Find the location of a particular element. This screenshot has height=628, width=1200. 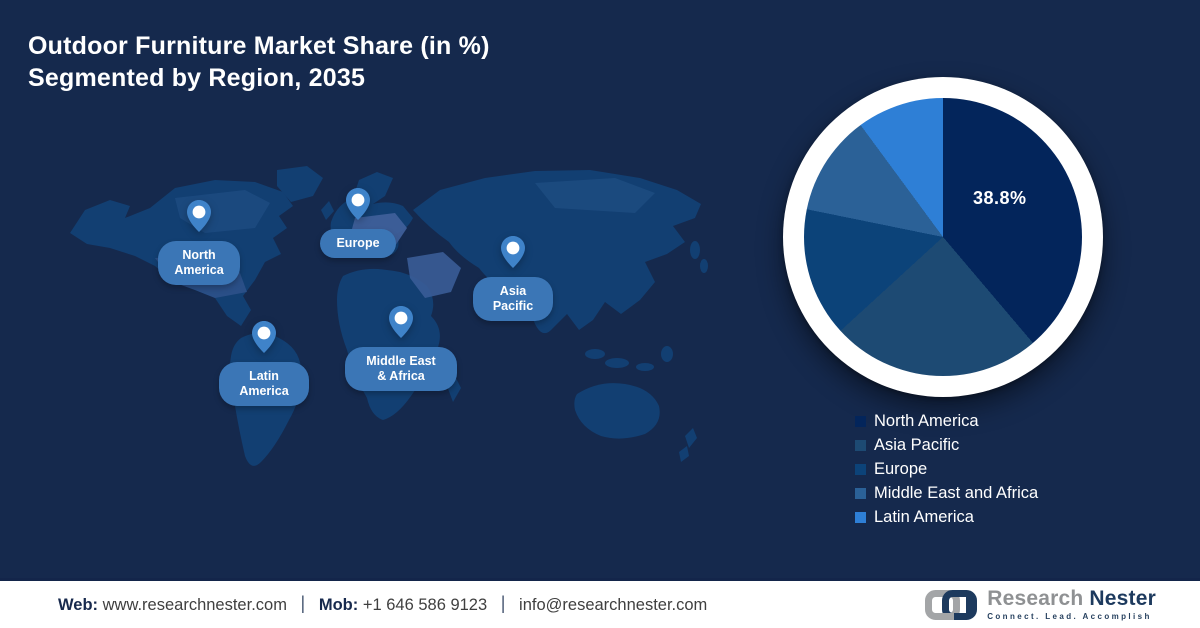

legend-item: North America is located at coordinates (946, 421).